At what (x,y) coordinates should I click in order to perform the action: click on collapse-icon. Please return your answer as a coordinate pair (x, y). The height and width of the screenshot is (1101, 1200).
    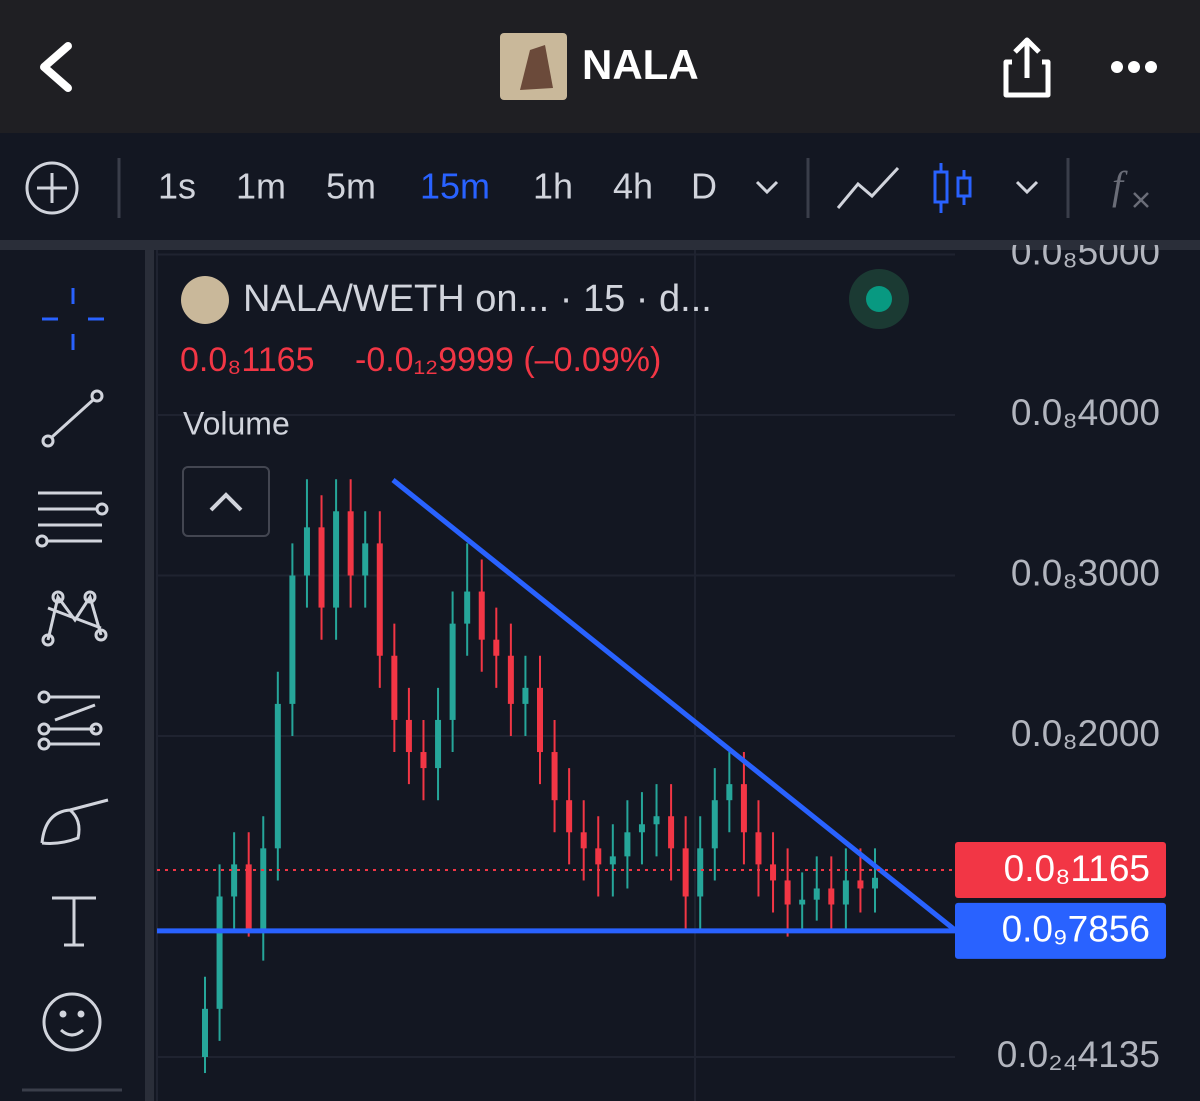
    Looking at the image, I should click on (226, 502).